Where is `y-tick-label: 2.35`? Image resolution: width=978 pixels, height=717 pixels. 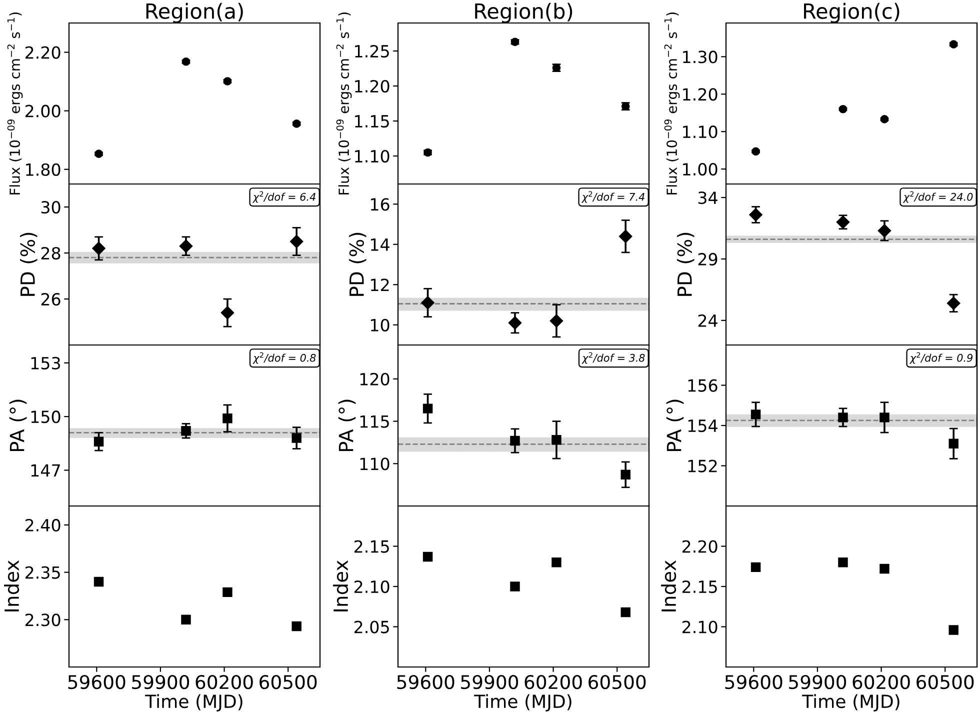 y-tick-label: 2.35 is located at coordinates (42, 572).